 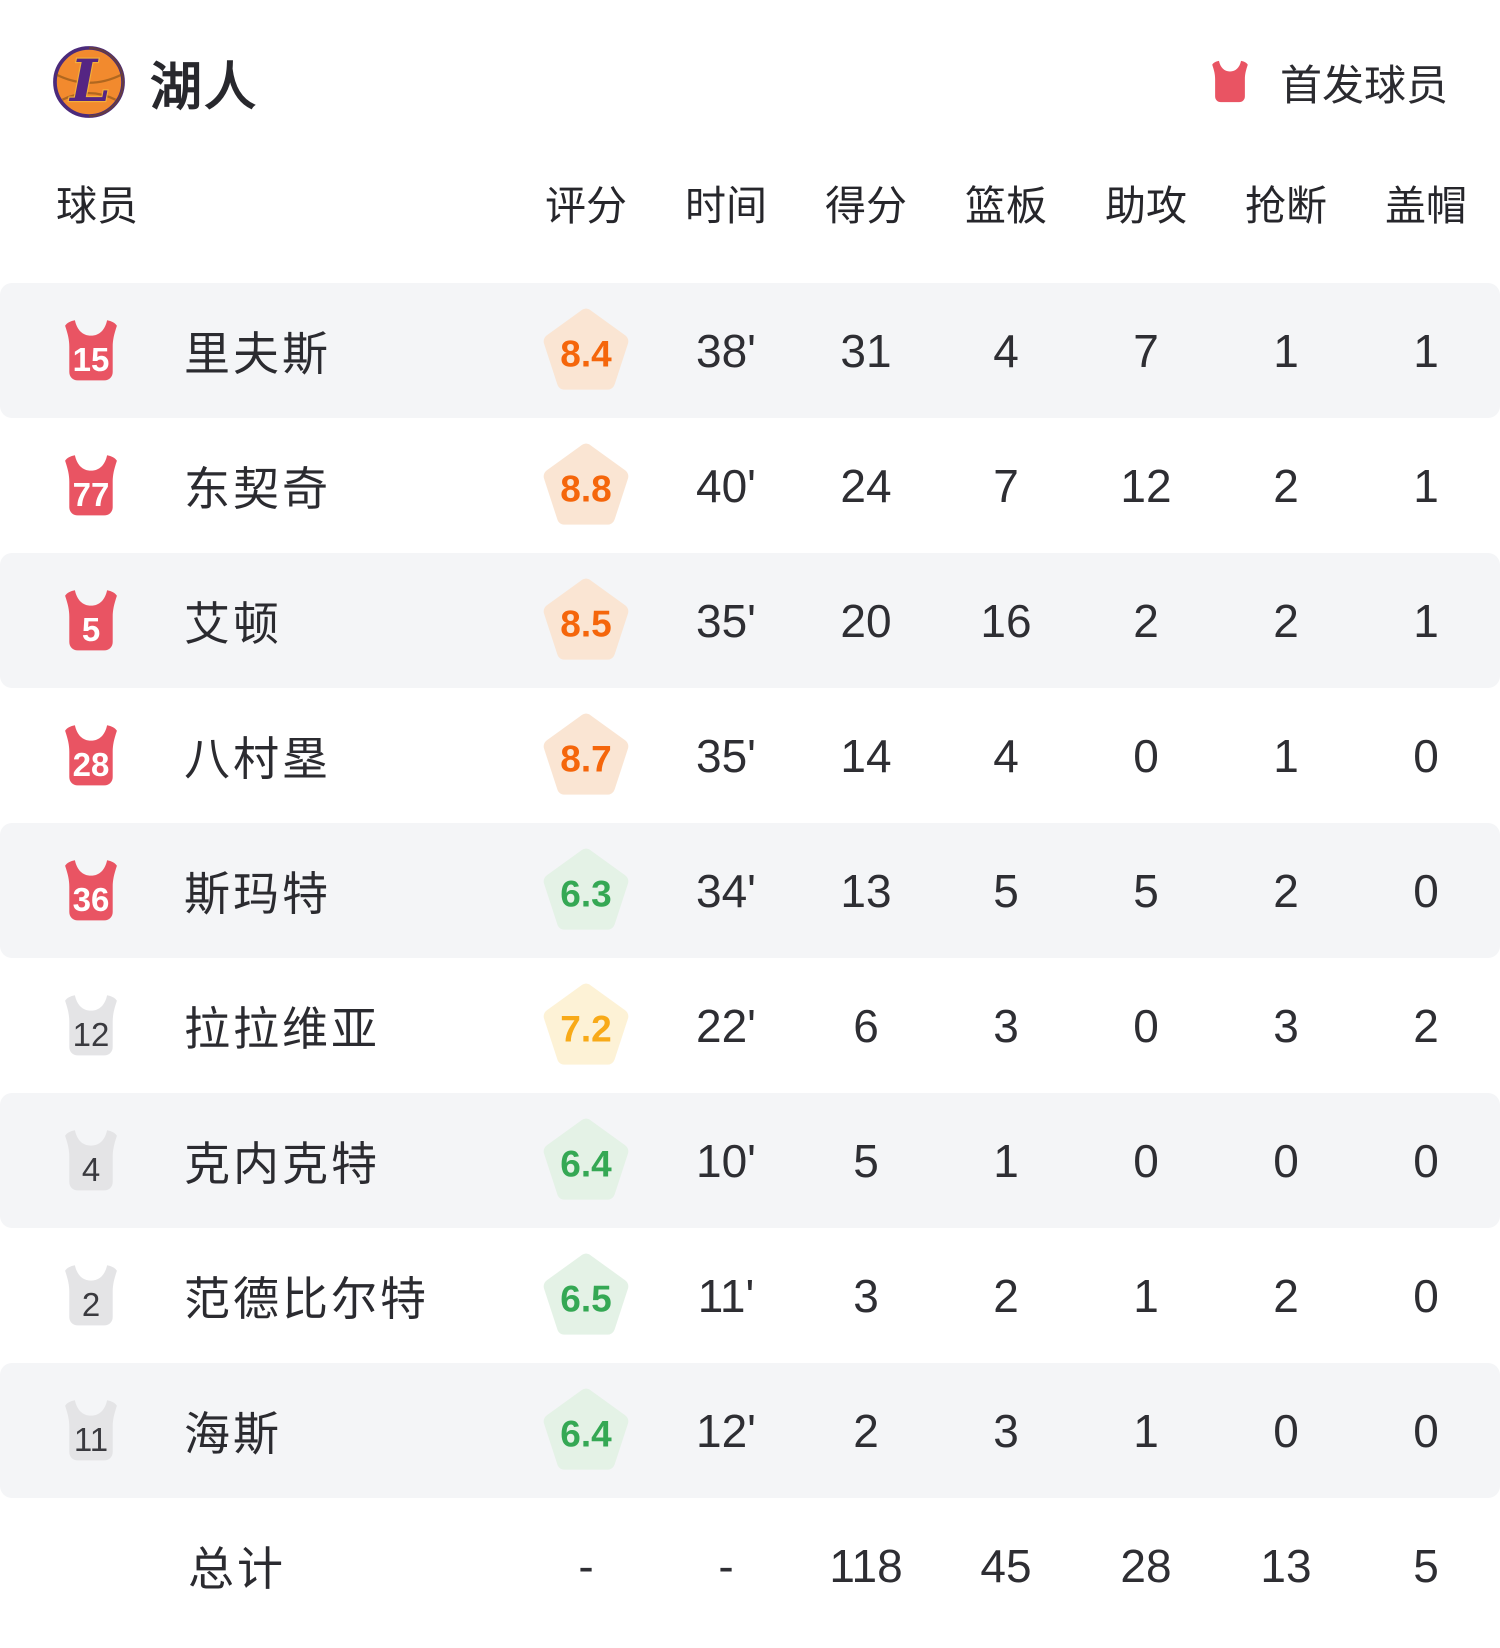 I want to click on jersey-icon: 77, so click(x=91, y=486).